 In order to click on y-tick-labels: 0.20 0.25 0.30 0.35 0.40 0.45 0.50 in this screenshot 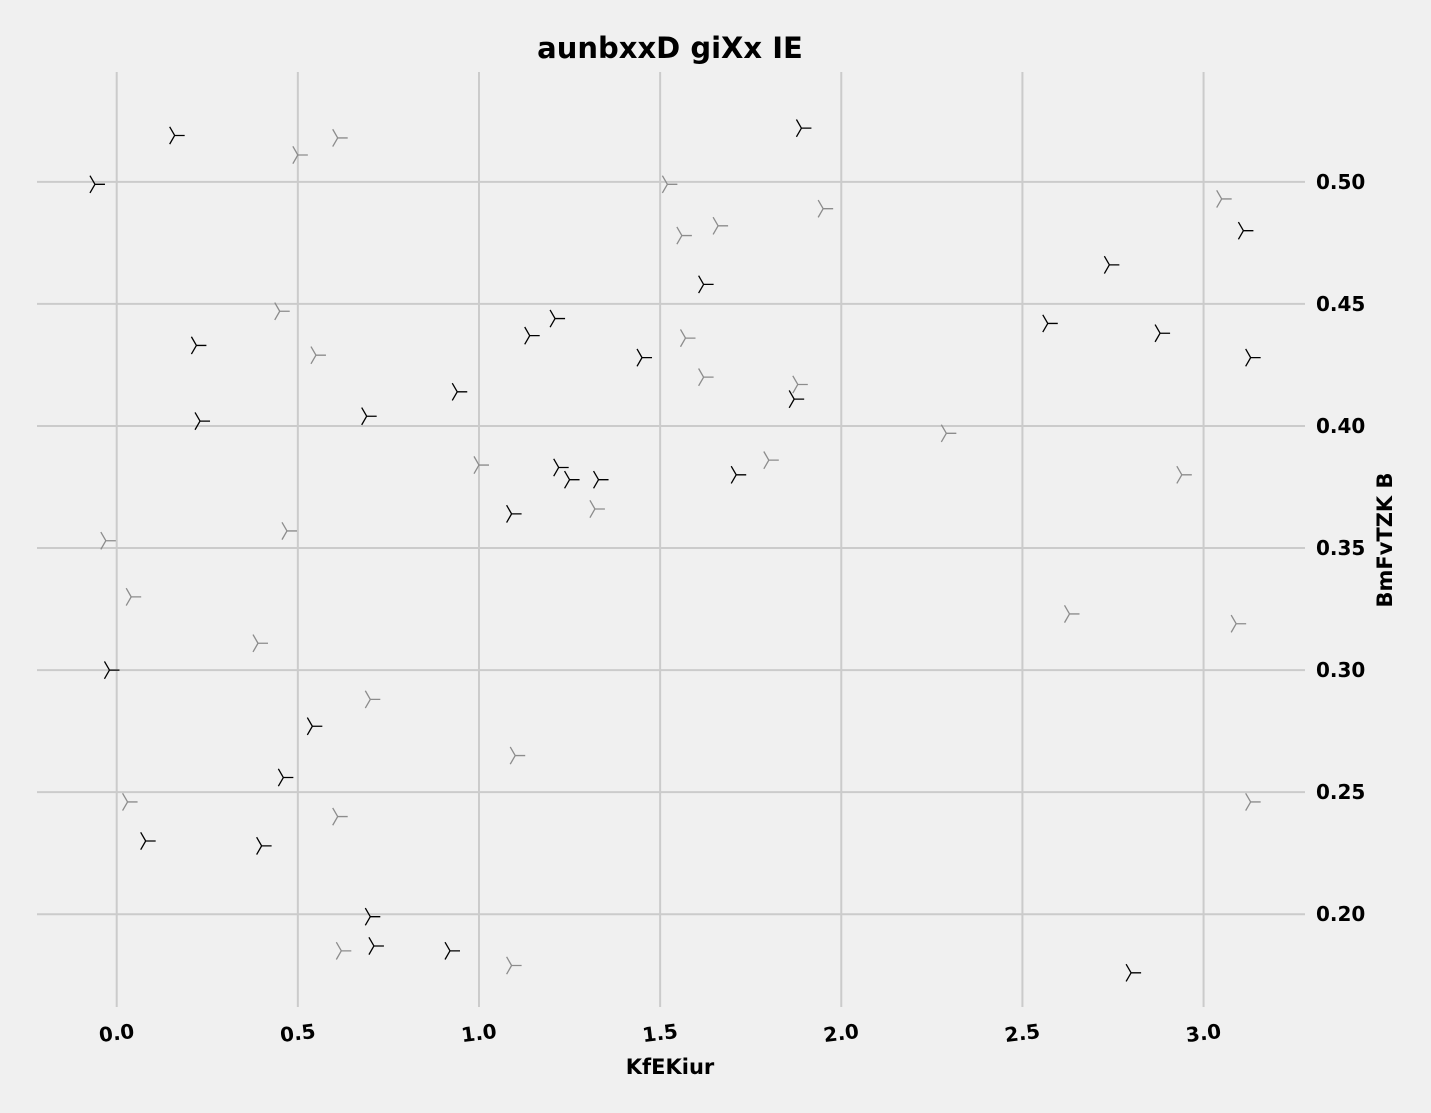, I will do `click(1340, 548)`.